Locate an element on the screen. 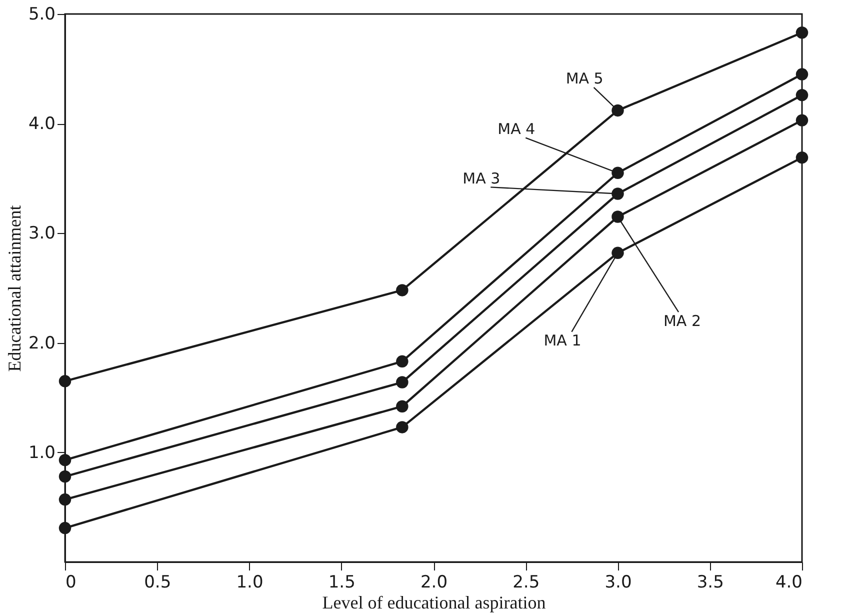 This screenshot has height=615, width=856. x-tick-label: 0 is located at coordinates (71, 582).